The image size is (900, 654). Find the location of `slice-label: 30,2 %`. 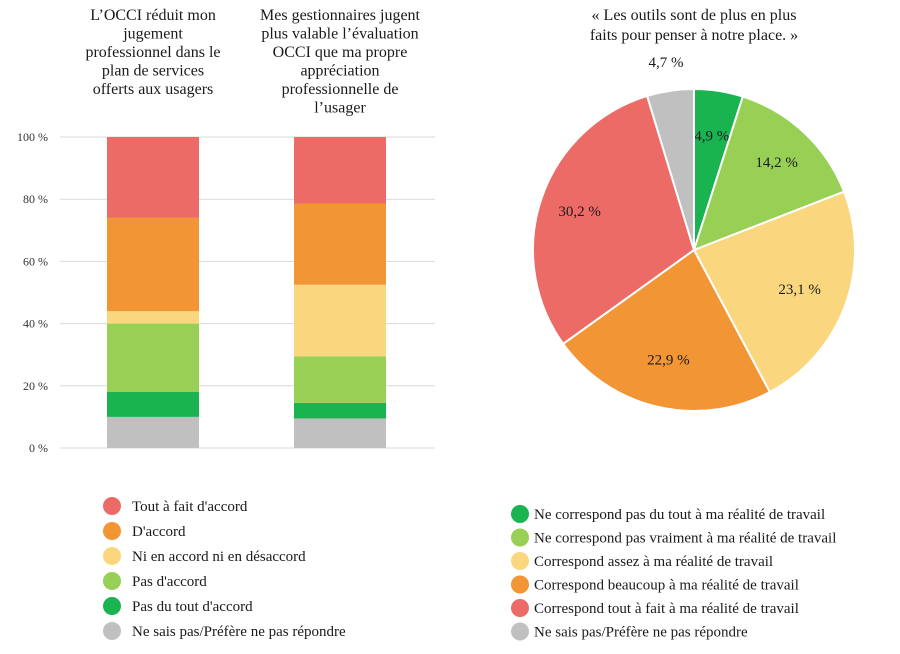

slice-label: 30,2 % is located at coordinates (579, 212).